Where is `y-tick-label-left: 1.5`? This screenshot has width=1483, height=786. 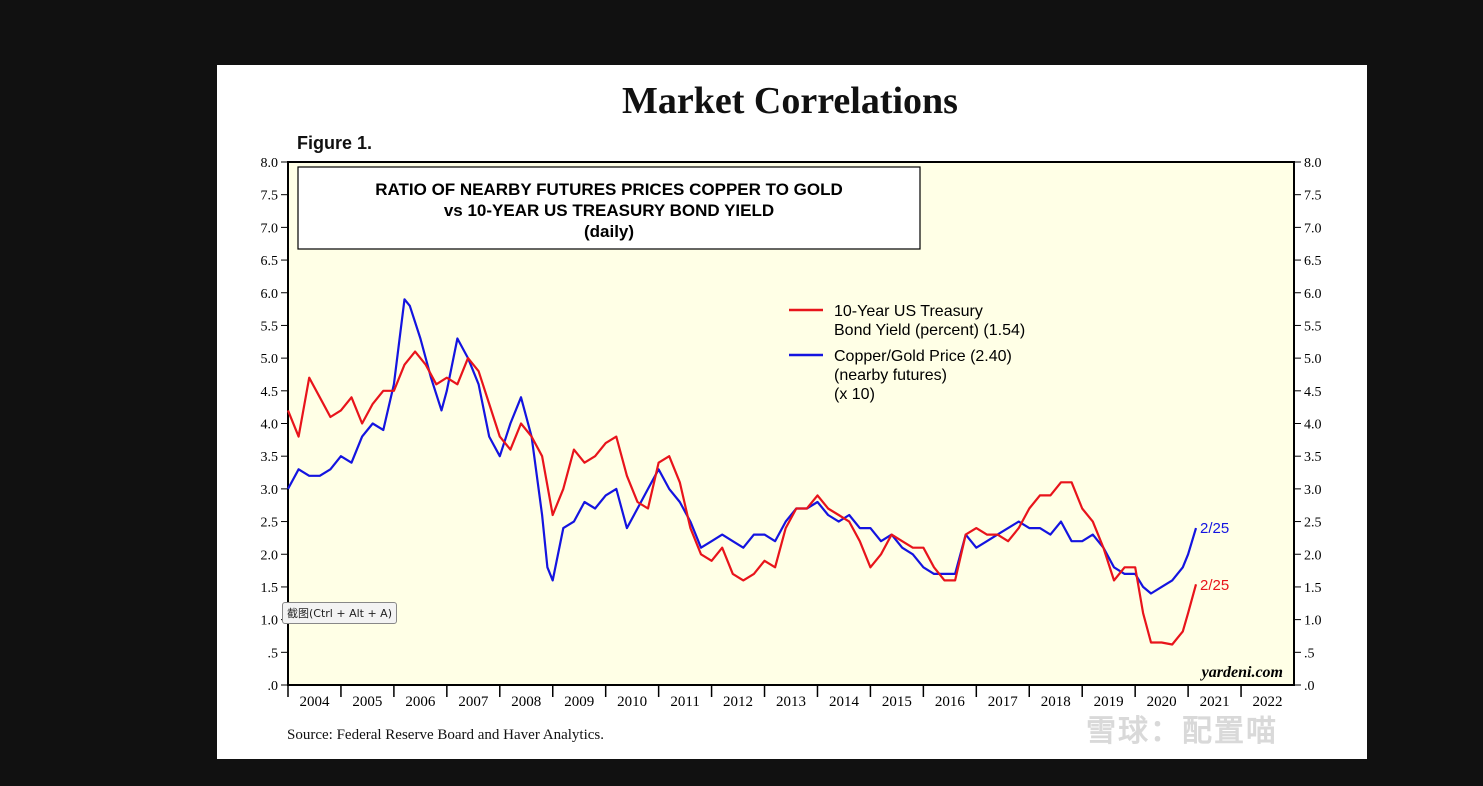
y-tick-label-left: 1.5 is located at coordinates (270, 588).